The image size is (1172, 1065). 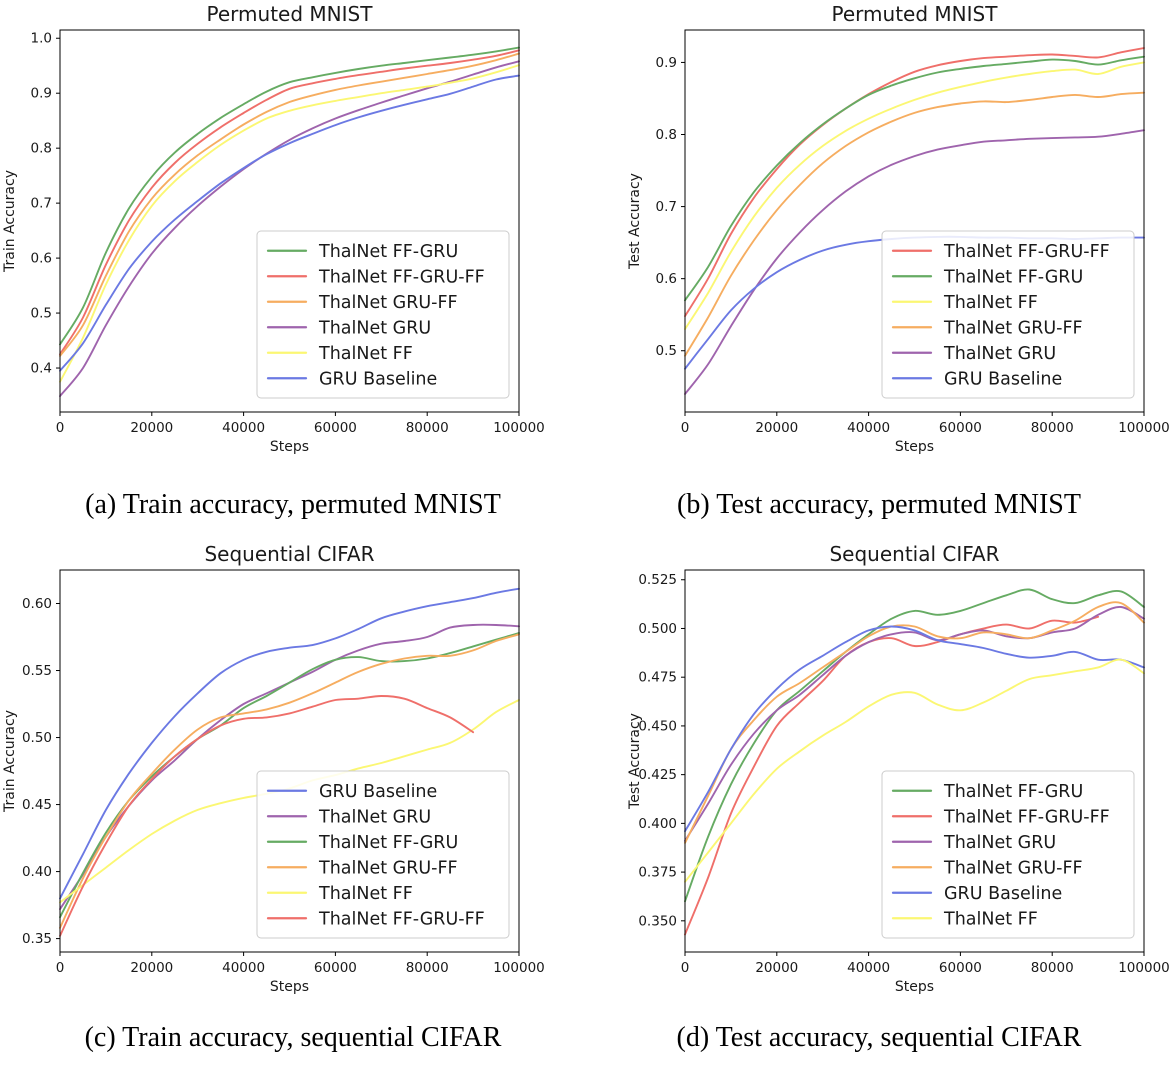 What do you see at coordinates (657, 580) in the screenshot?
I see `y-tick-label: 0.525` at bounding box center [657, 580].